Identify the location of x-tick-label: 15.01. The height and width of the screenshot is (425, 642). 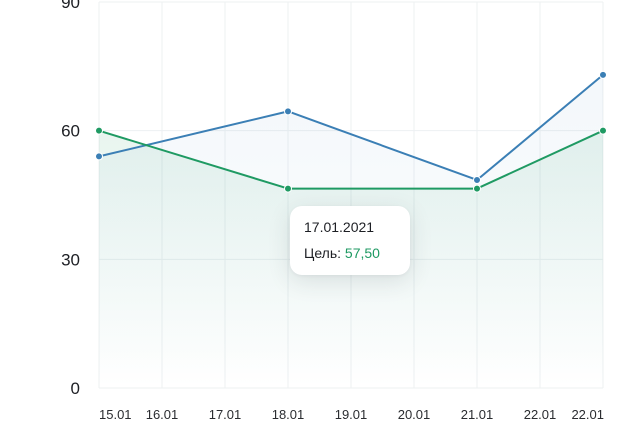
(115, 414).